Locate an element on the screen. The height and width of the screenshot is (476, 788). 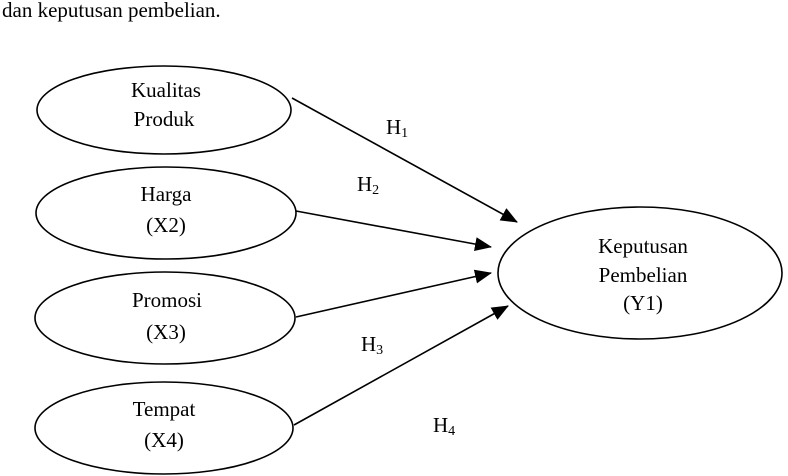
node-keputusan-pembelian-ellipse is located at coordinates (640, 273).